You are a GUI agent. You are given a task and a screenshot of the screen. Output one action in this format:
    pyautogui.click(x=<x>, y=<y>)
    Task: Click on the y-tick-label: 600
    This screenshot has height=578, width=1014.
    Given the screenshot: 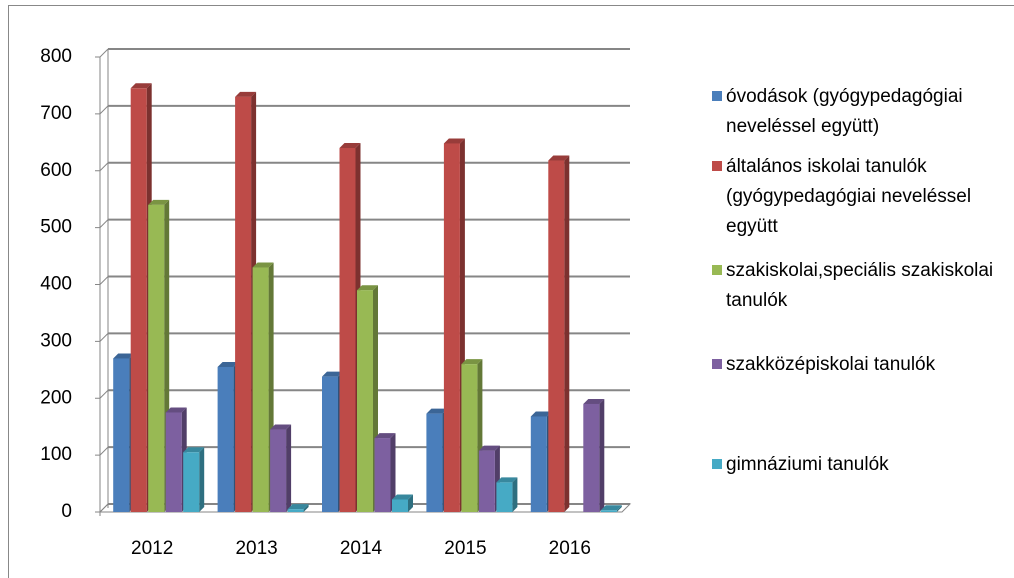 What is the action you would take?
    pyautogui.click(x=56, y=170)
    